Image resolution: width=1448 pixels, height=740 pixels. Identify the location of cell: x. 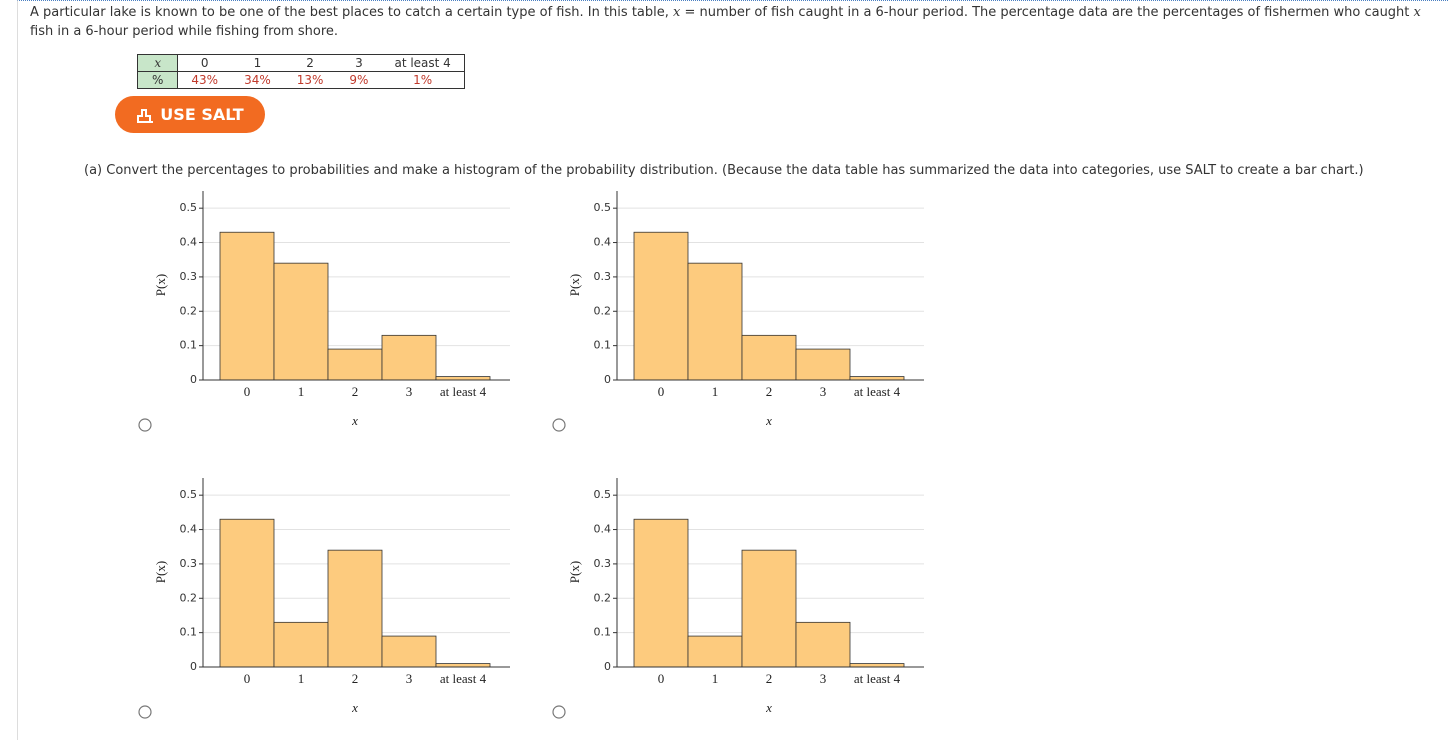
(158, 63).